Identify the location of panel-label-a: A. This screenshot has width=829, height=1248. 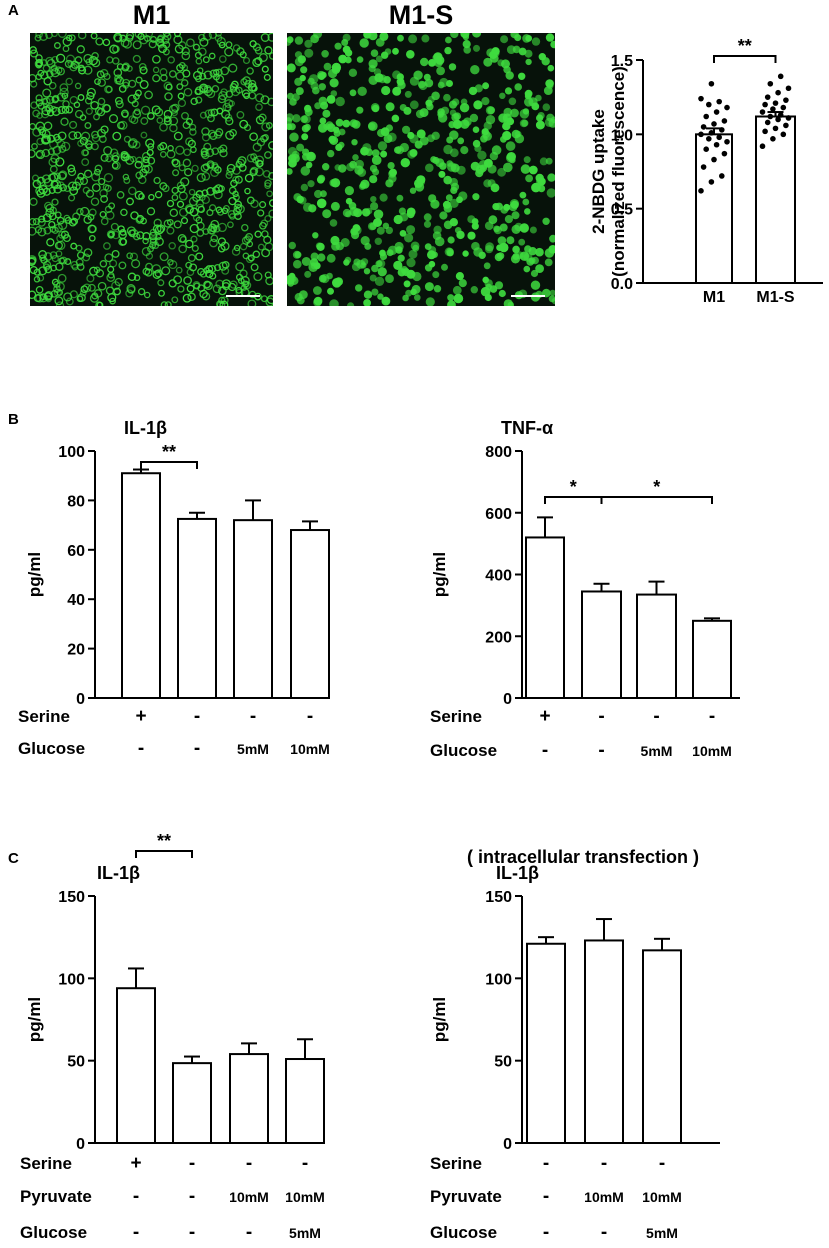
(13, 10).